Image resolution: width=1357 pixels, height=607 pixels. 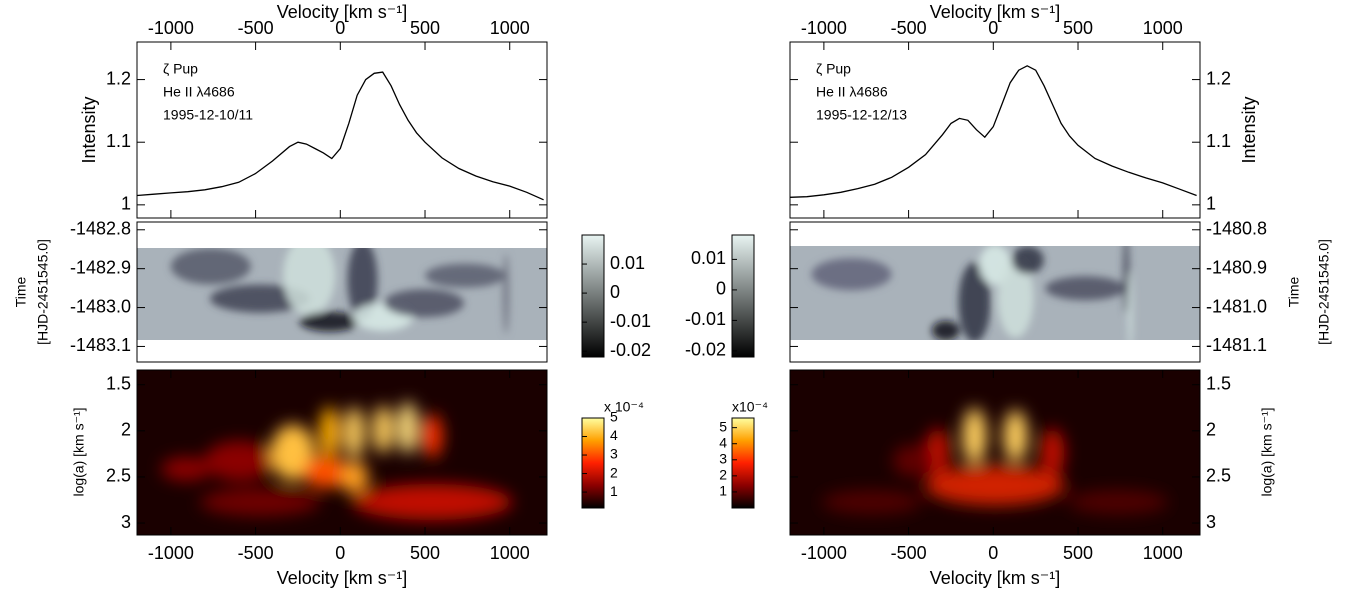 What do you see at coordinates (118, 78) in the screenshot?
I see `y-tick-label: 1.2` at bounding box center [118, 78].